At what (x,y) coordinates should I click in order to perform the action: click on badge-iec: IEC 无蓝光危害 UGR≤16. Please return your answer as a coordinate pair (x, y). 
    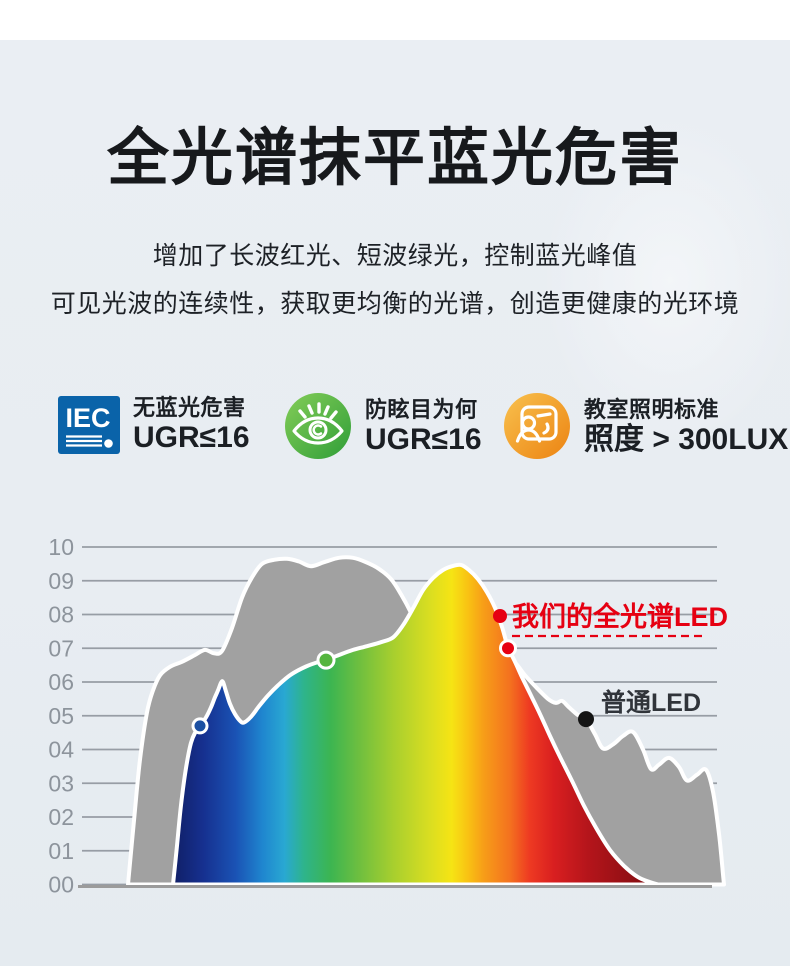
    Looking at the image, I should click on (154, 424).